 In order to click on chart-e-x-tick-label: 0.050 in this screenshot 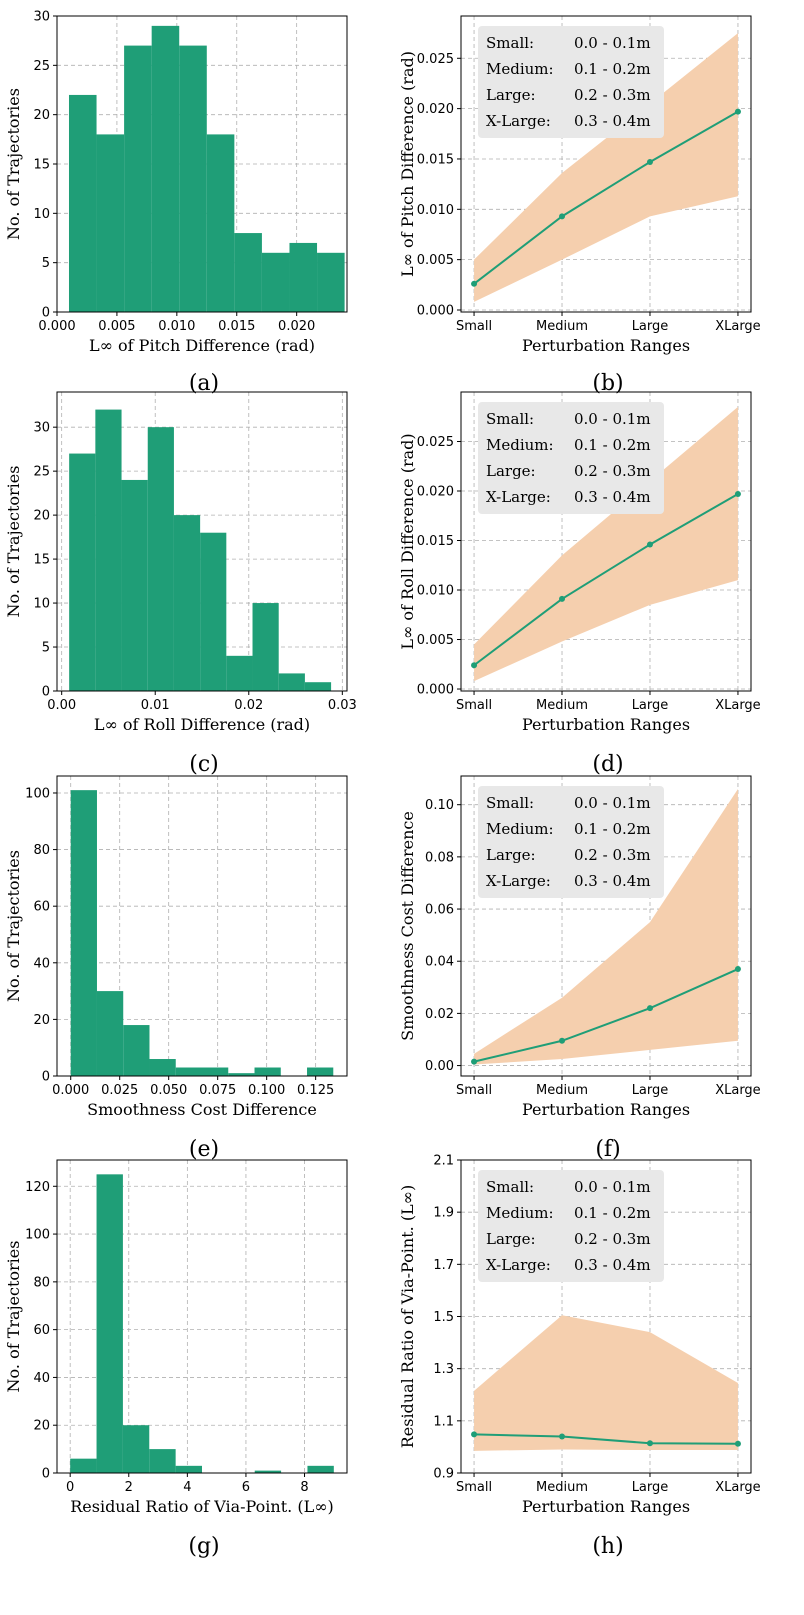, I will do `click(168, 1090)`.